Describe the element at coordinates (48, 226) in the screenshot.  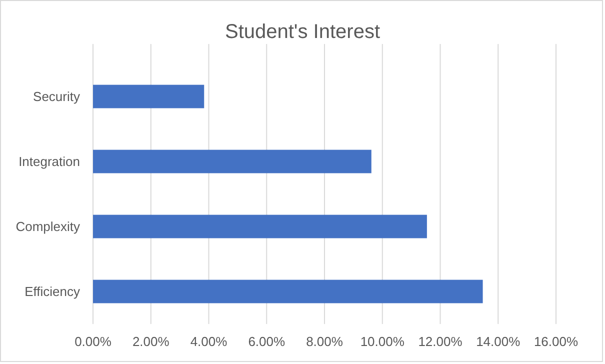
I see `y-tick-label: Complexity` at that location.